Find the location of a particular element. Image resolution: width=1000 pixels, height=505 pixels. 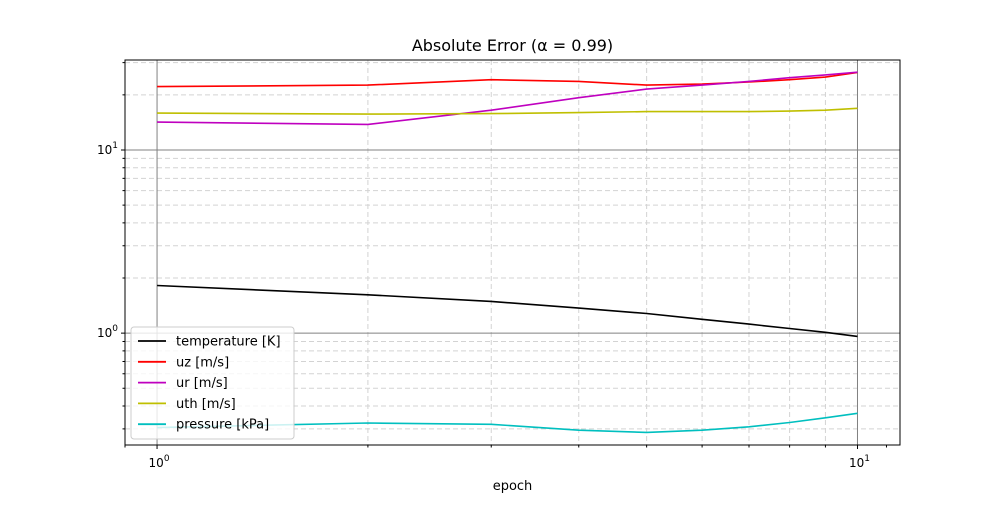

legend-label: pressure [kPa] is located at coordinates (222, 425).